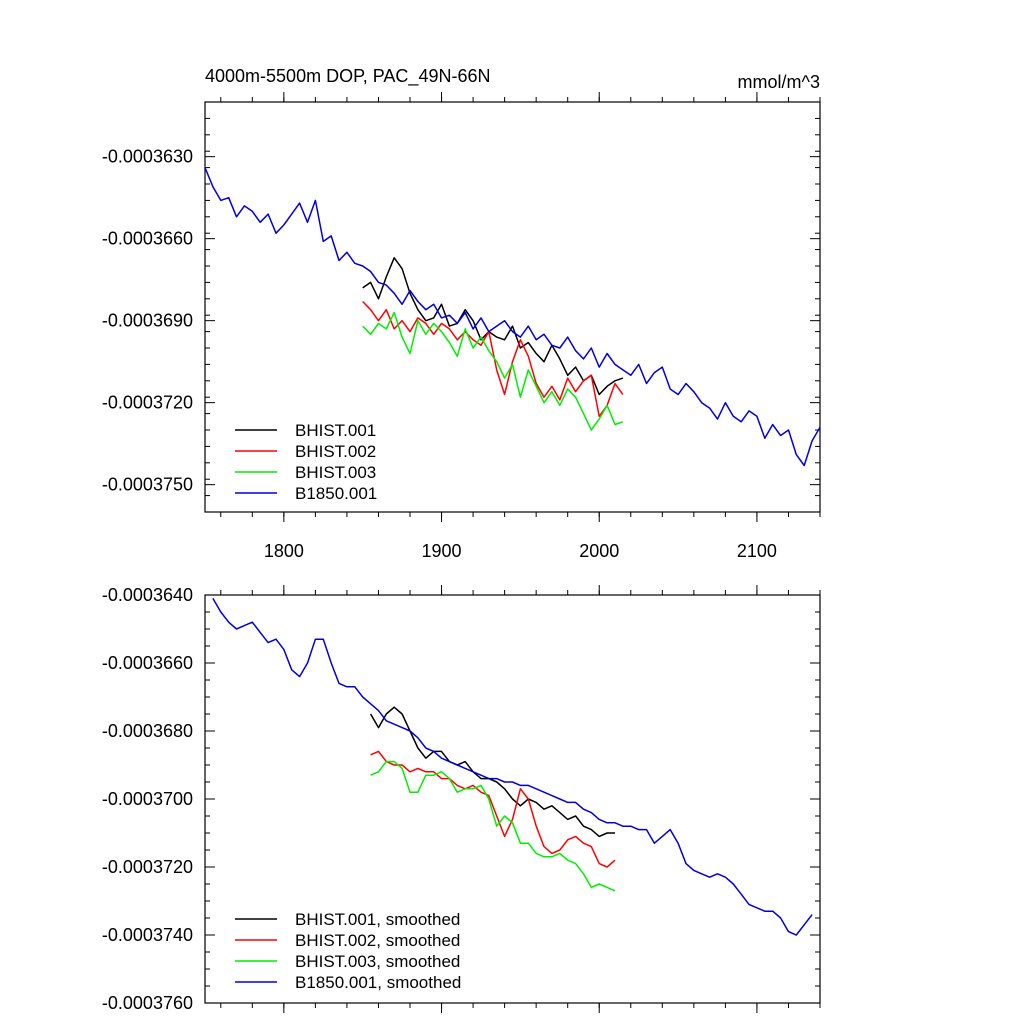 The width and height of the screenshot is (1024, 1029). Describe the element at coordinates (336, 493) in the screenshot. I see `legend-entry: B1850.001` at that location.